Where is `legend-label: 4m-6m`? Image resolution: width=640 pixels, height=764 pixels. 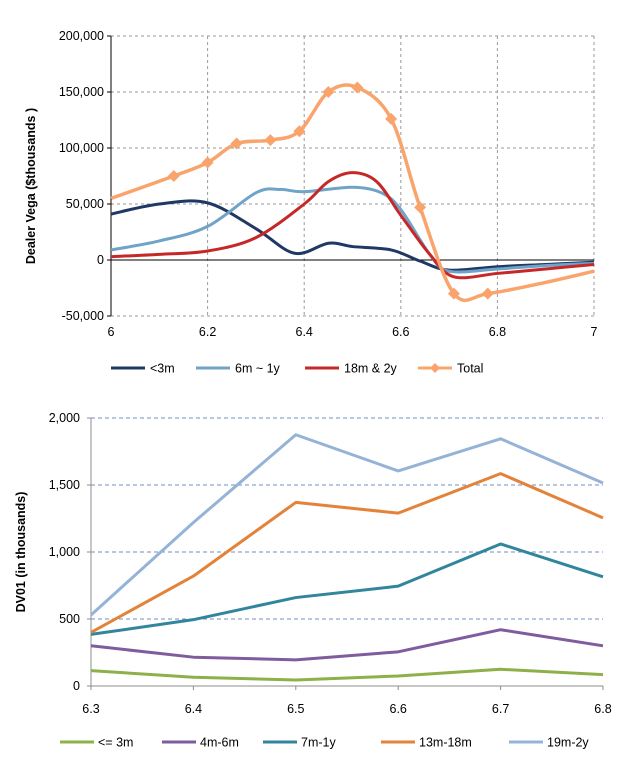
legend-label: 4m-6m is located at coordinates (219, 743).